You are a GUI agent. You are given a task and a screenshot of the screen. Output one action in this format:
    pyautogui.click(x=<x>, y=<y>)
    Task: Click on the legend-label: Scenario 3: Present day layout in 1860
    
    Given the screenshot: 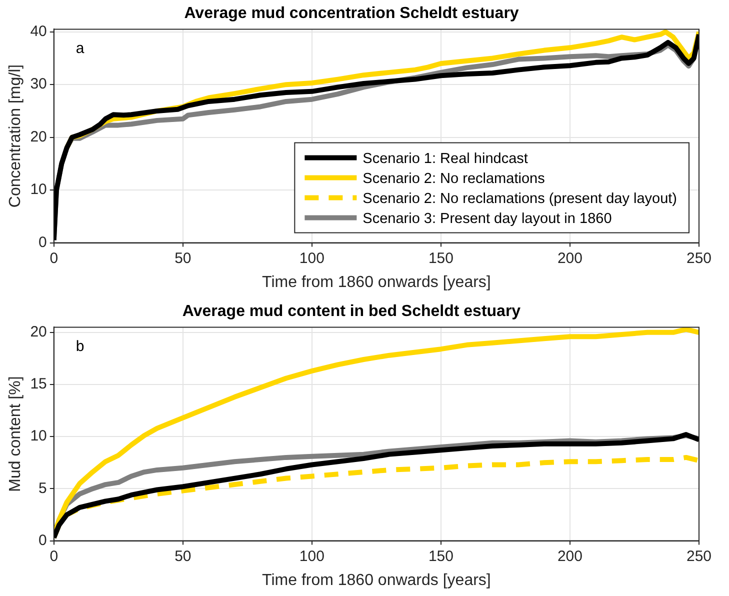 What is the action you would take?
    pyautogui.click(x=487, y=218)
    